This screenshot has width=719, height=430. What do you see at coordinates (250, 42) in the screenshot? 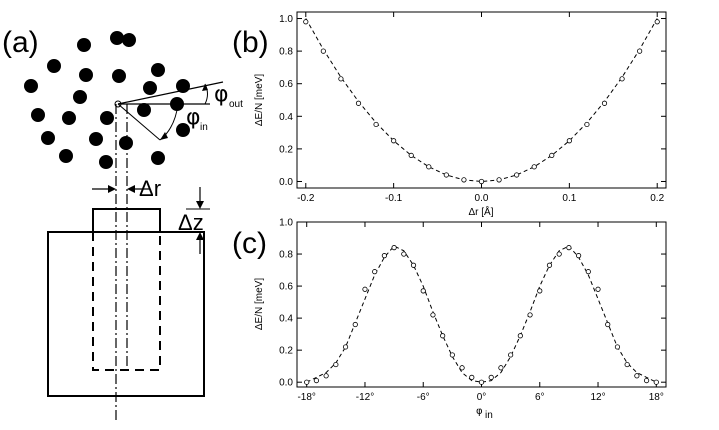
I see `panel-b-label: (b)` at bounding box center [250, 42].